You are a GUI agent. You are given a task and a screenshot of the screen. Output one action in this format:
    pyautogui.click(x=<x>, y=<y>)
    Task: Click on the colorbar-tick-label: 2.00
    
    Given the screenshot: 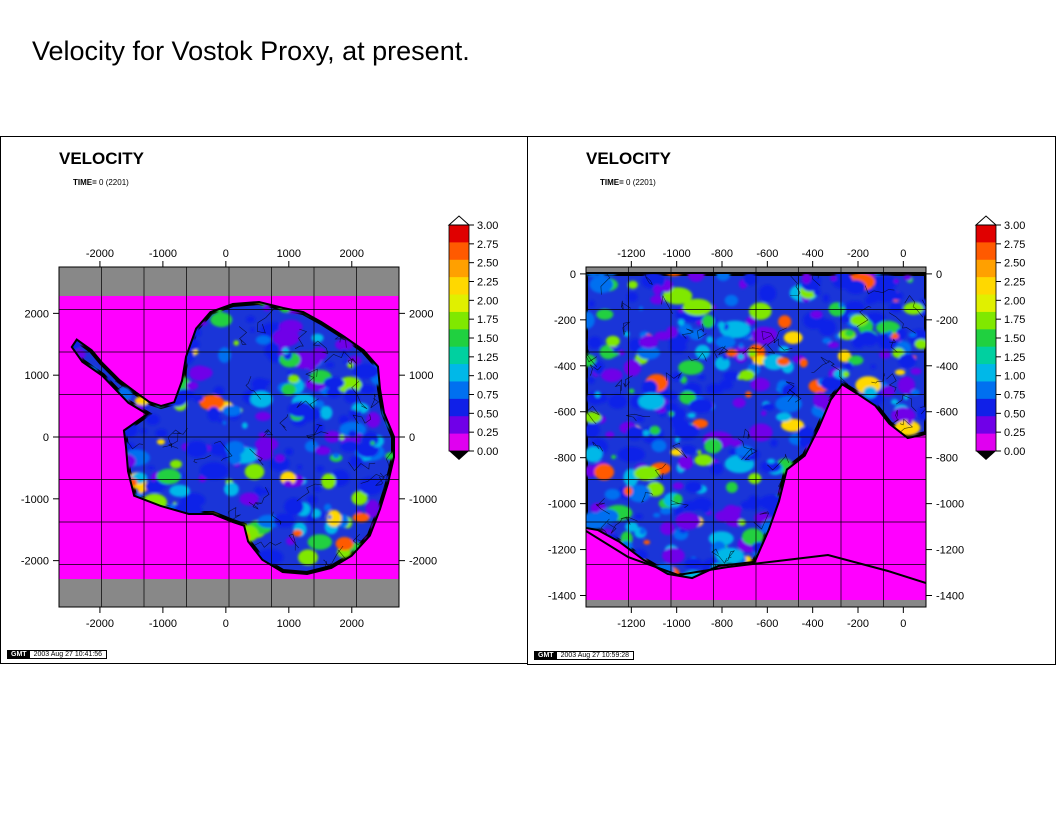 What is the action you would take?
    pyautogui.click(x=1014, y=301)
    